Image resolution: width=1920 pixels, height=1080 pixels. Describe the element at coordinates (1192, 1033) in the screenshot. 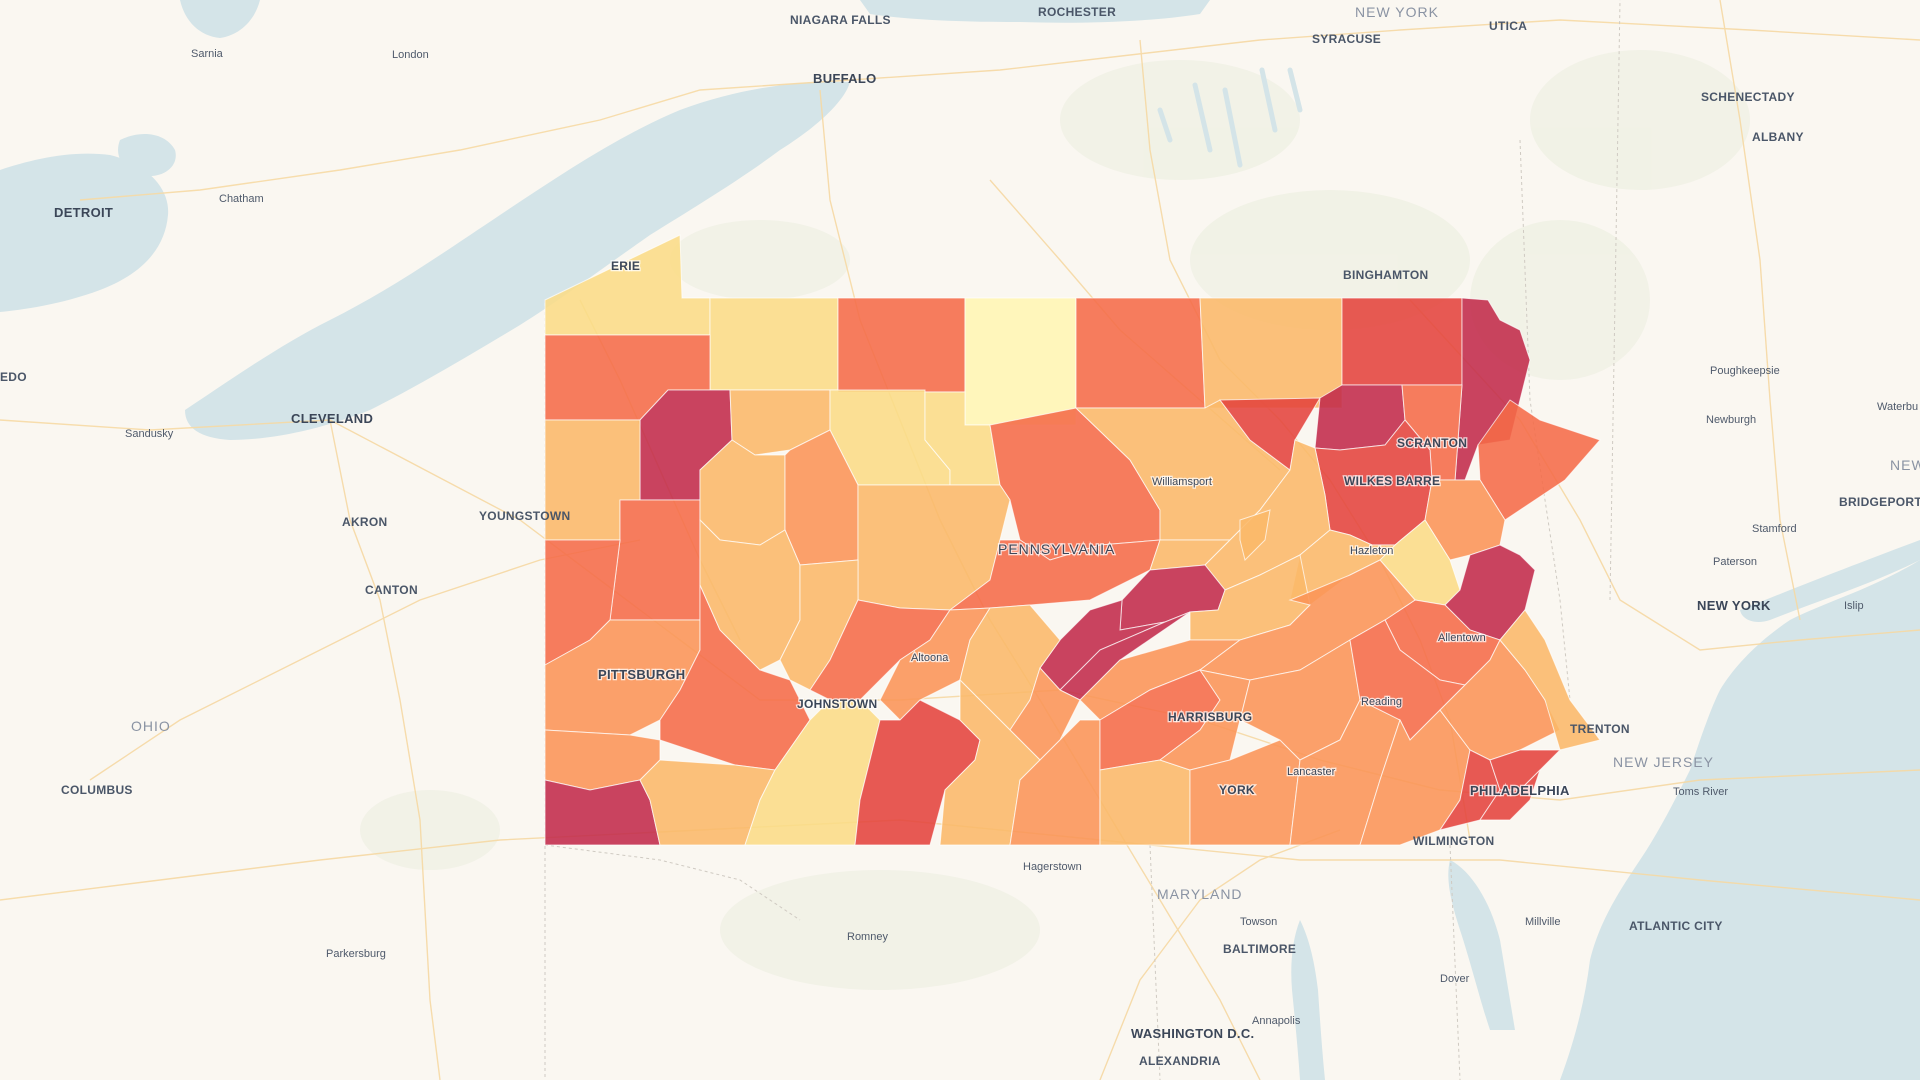

I see `city-label: WASHINGTON D.C.` at that location.